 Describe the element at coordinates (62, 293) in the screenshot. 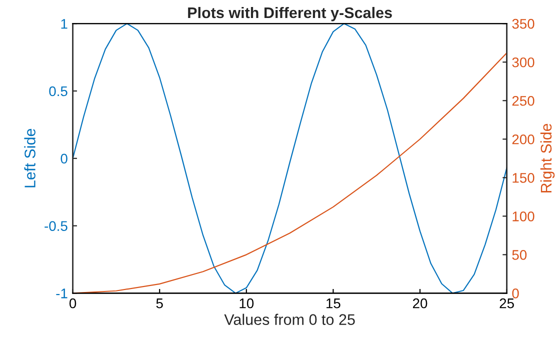

I see `y-tick-label: -1` at that location.